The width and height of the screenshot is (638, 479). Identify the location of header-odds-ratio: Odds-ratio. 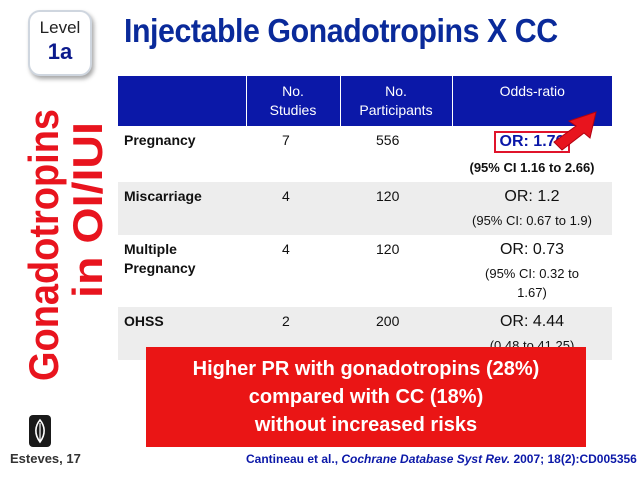
(532, 101).